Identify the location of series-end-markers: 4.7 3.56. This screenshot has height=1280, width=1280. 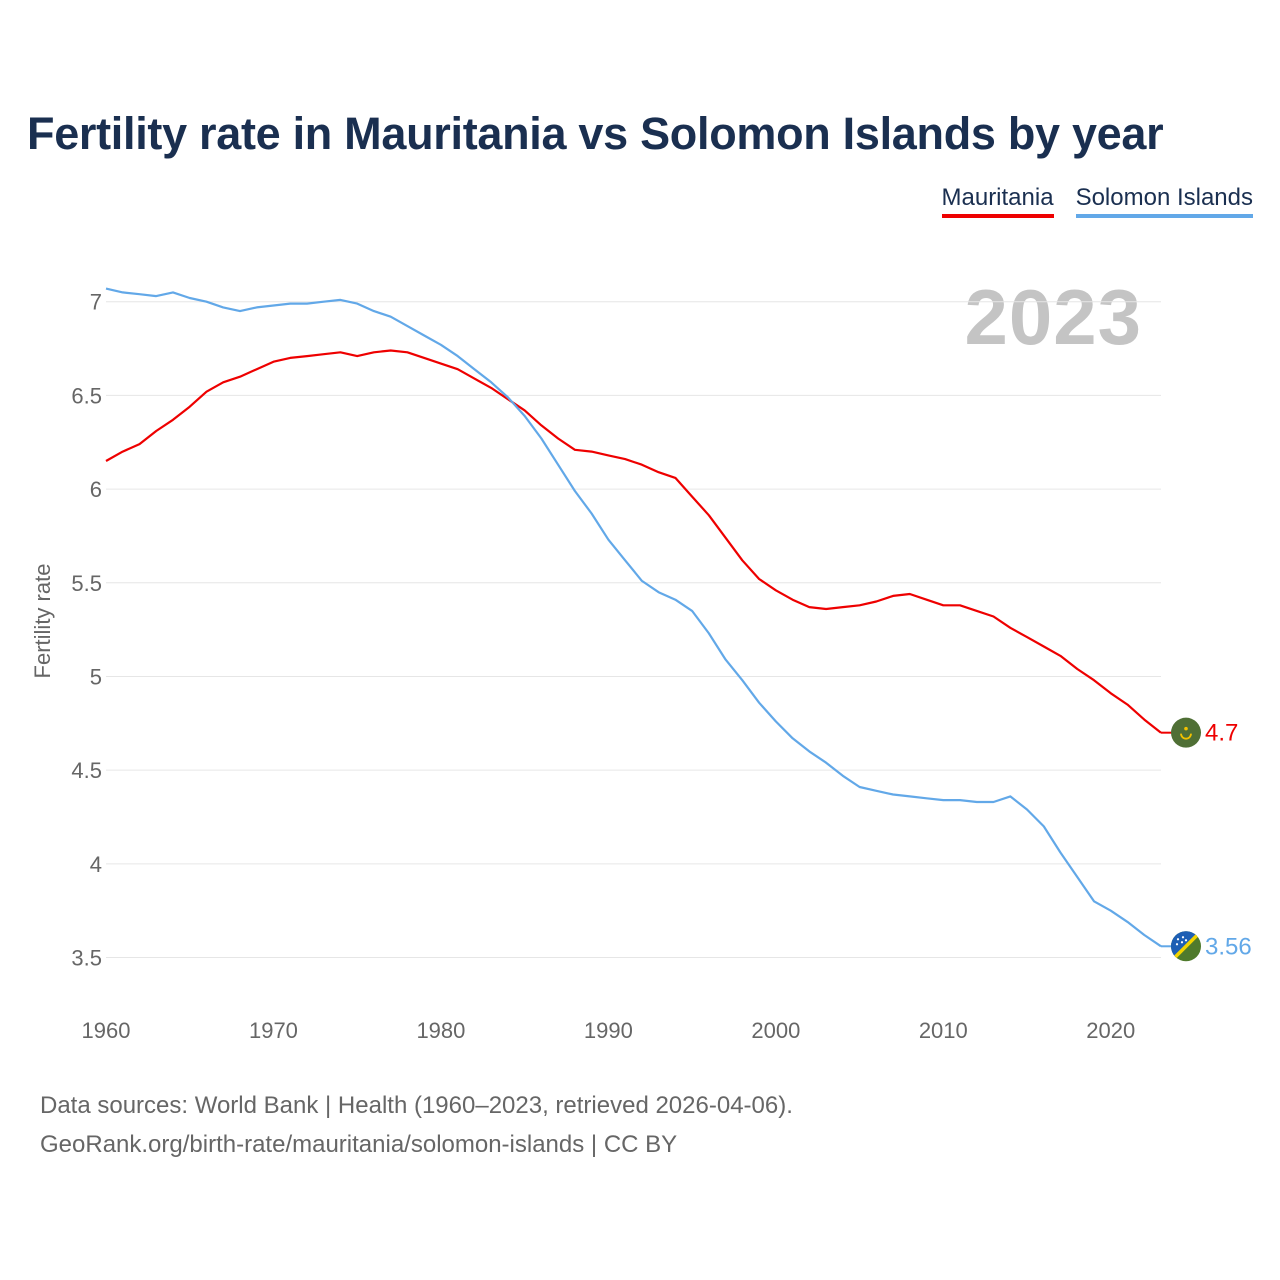
(1206, 839).